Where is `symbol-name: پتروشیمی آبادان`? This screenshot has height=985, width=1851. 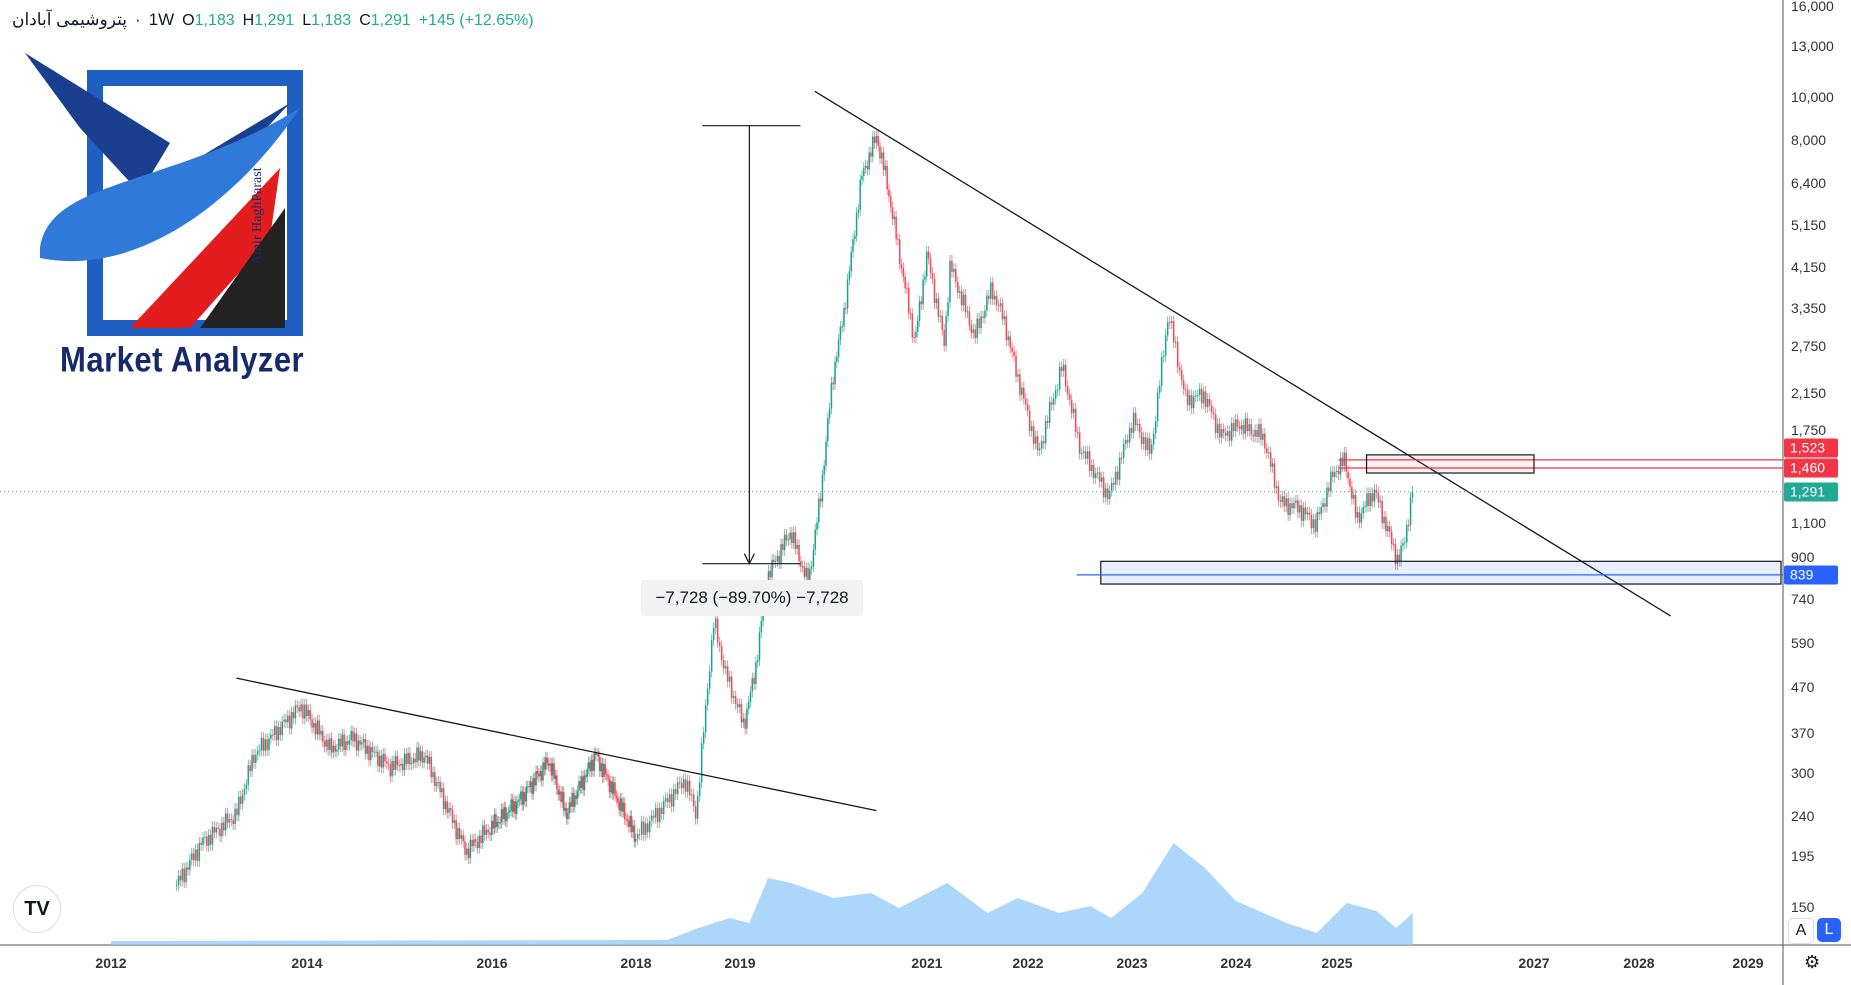 symbol-name: پتروشیمی آبادان is located at coordinates (69, 19).